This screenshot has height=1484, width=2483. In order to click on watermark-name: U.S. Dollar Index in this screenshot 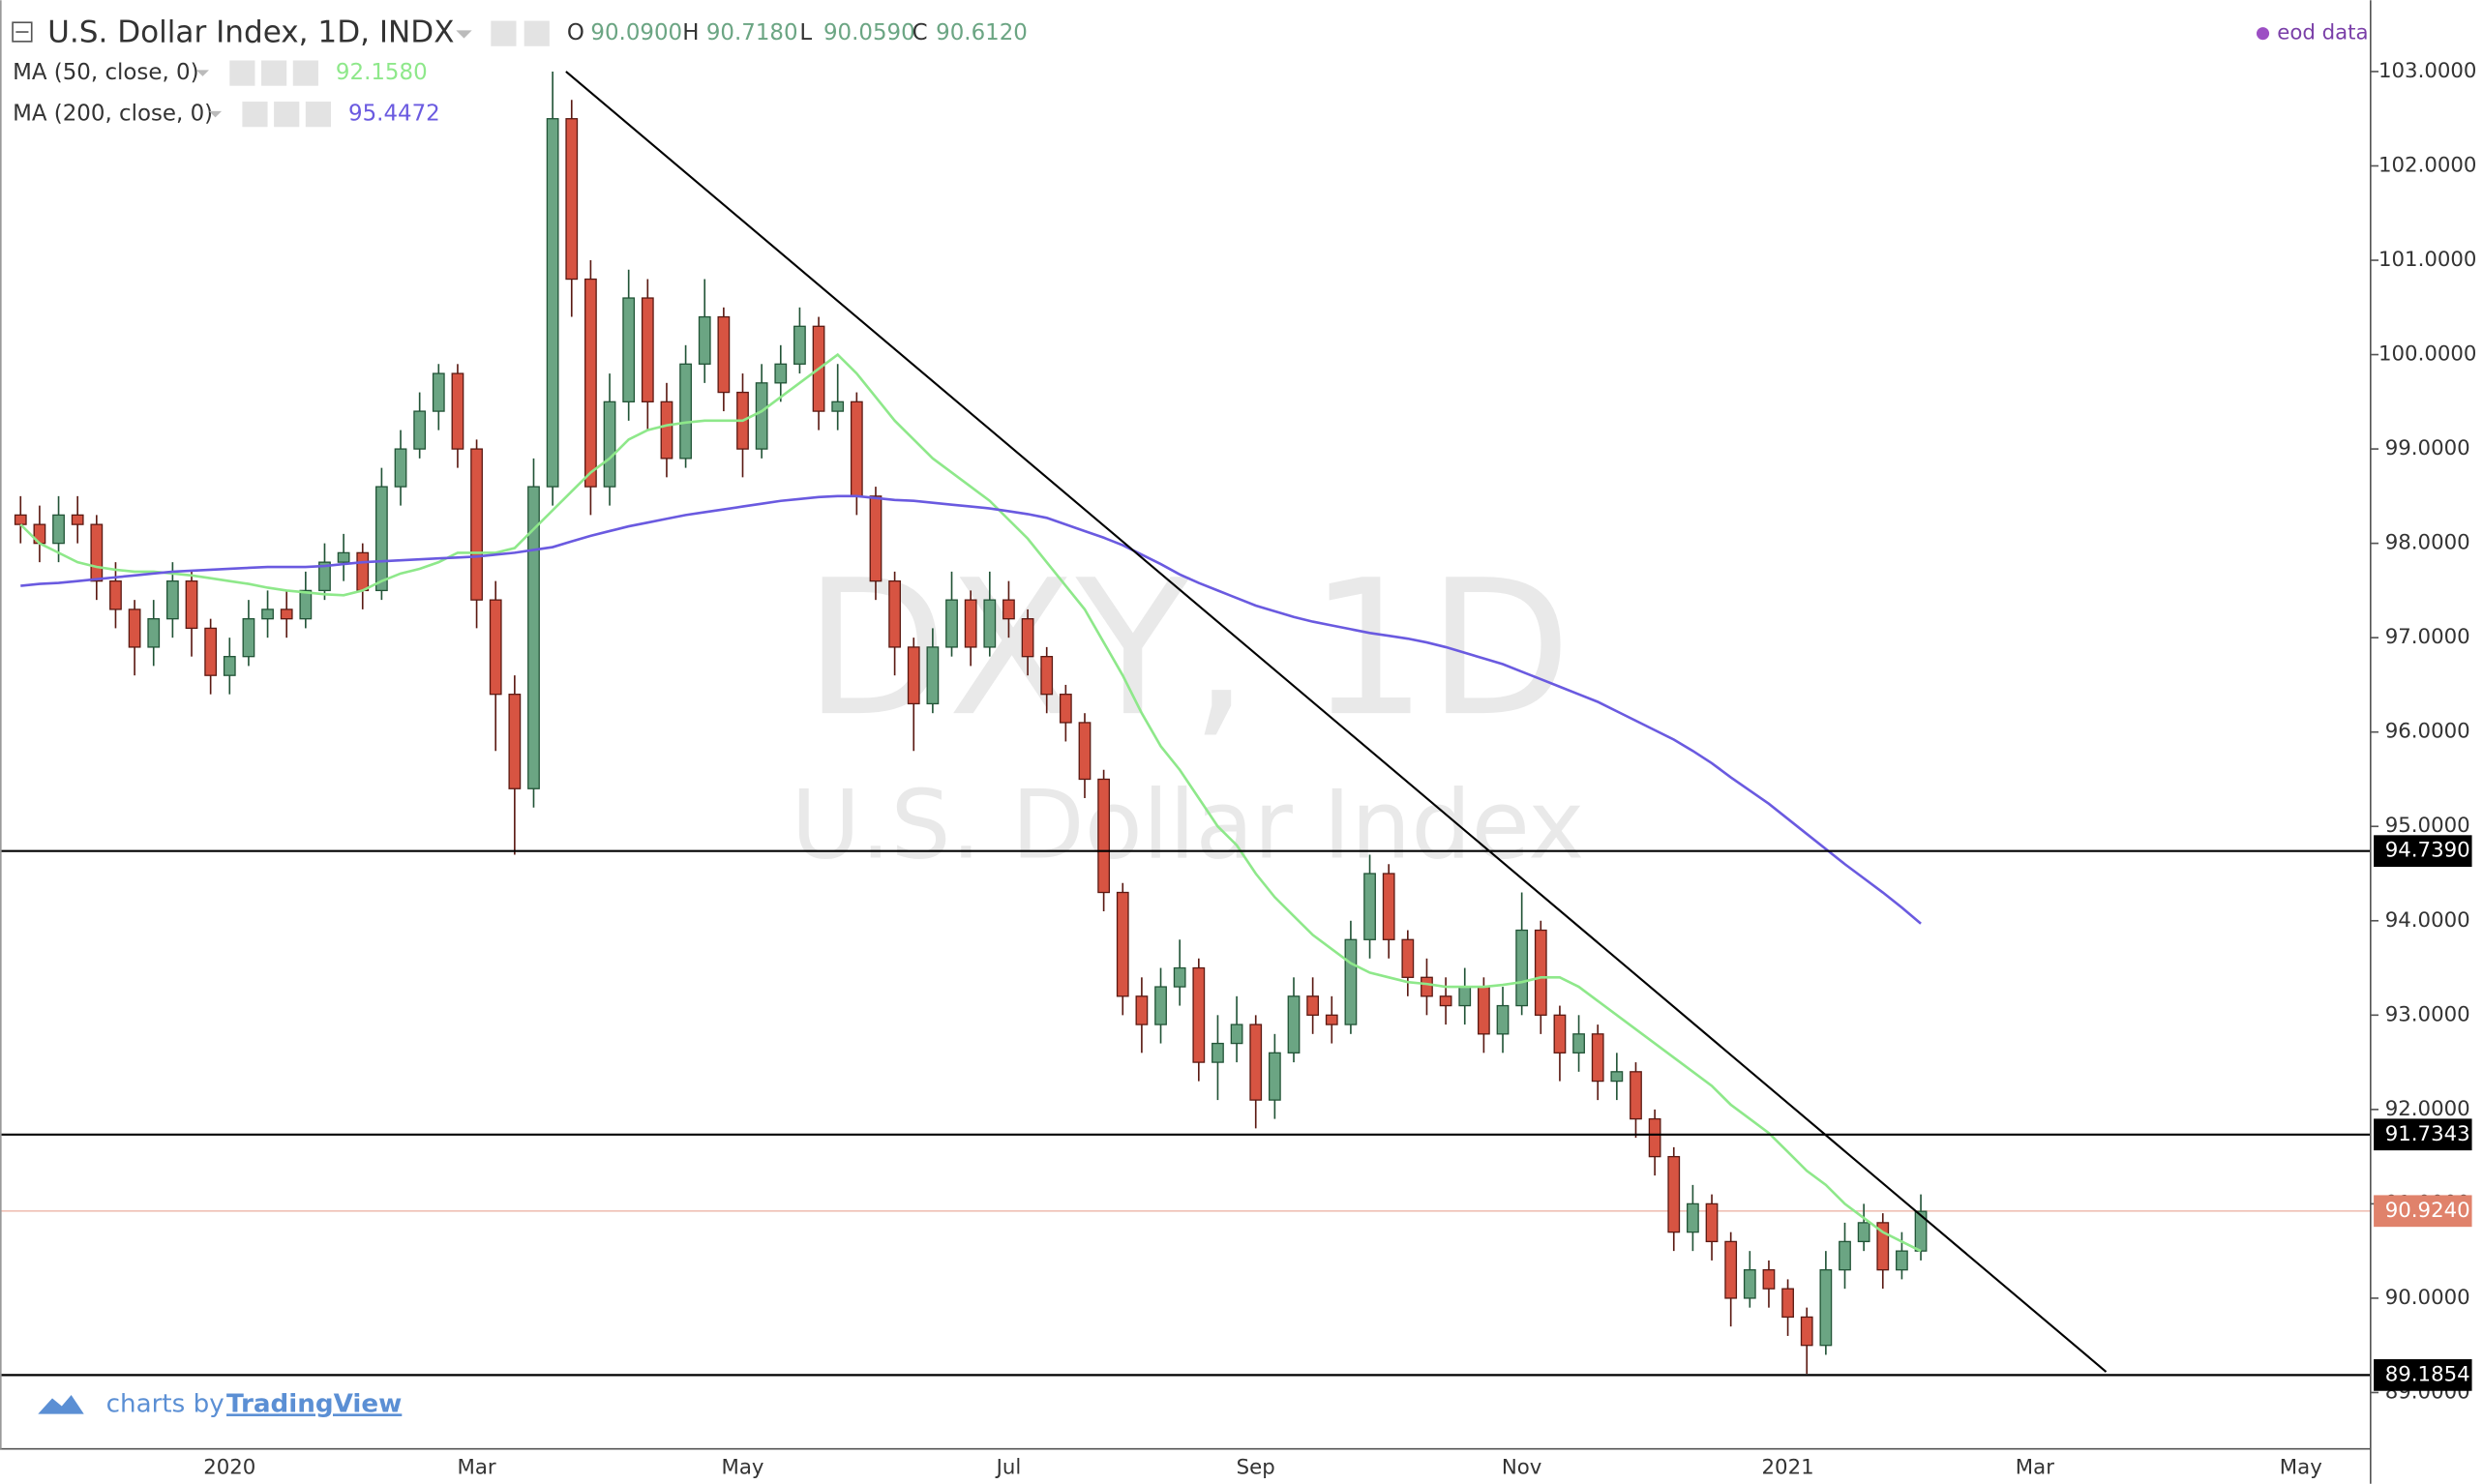, I will do `click(1187, 825)`.